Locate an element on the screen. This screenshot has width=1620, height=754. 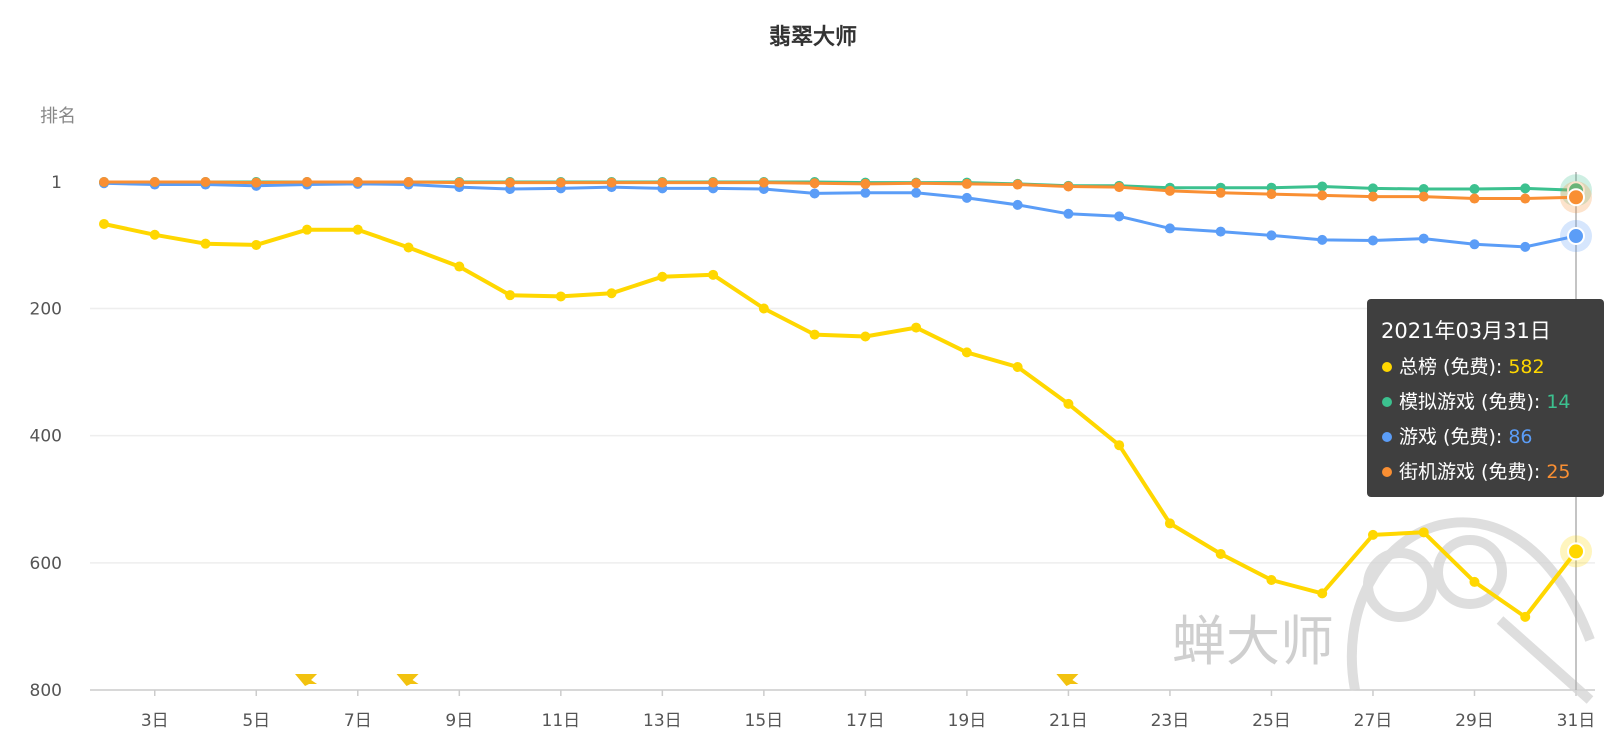
chart-title: 翡翠大师 is located at coordinates (813, 37).